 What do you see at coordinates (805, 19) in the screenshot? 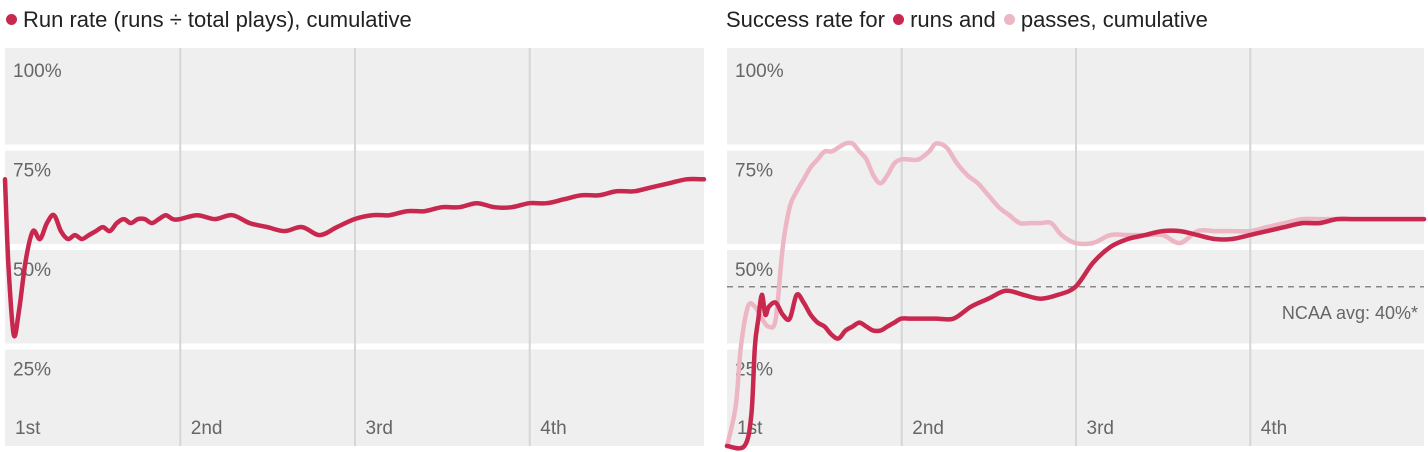
I see `right-title-prefix: Success rate for` at bounding box center [805, 19].